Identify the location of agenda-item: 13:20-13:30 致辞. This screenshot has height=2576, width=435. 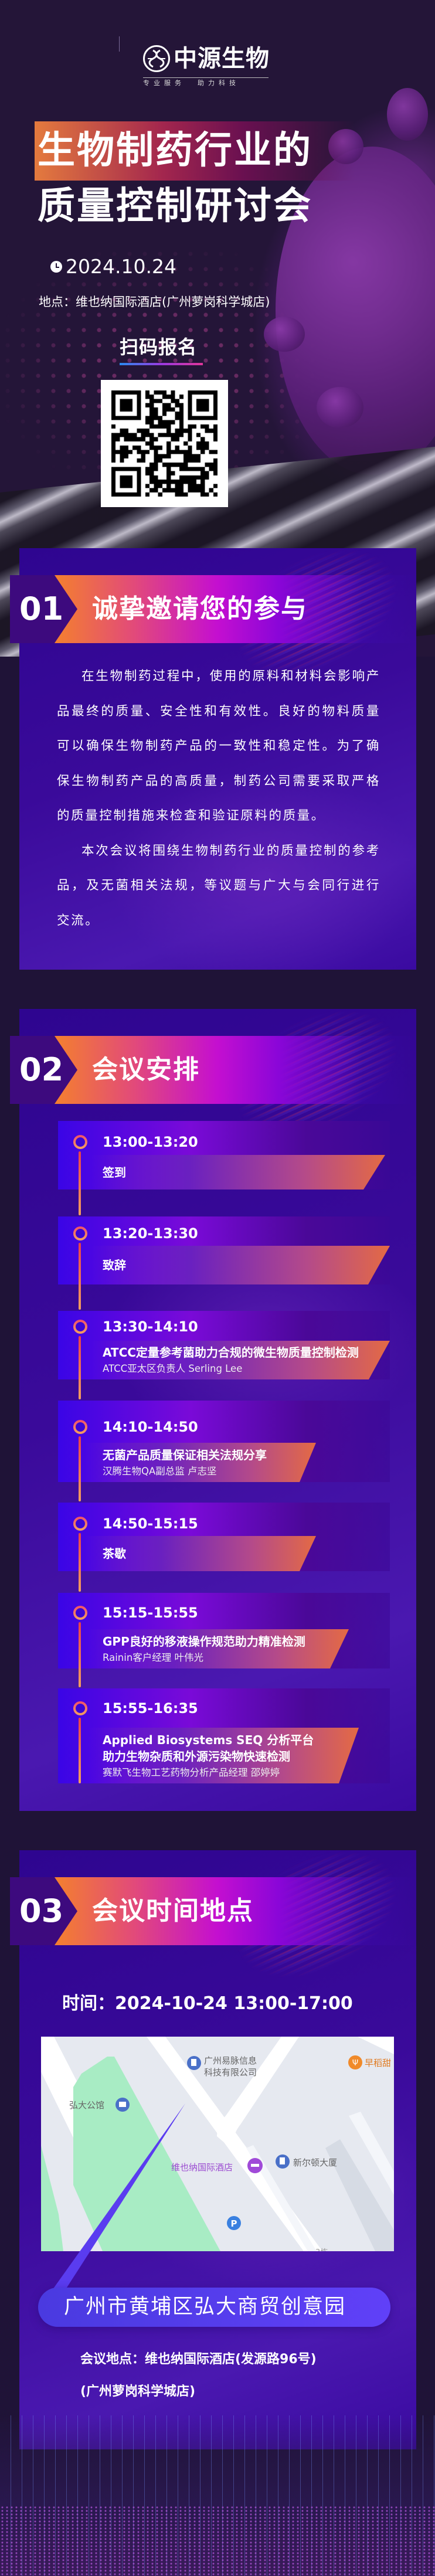
(224, 1250).